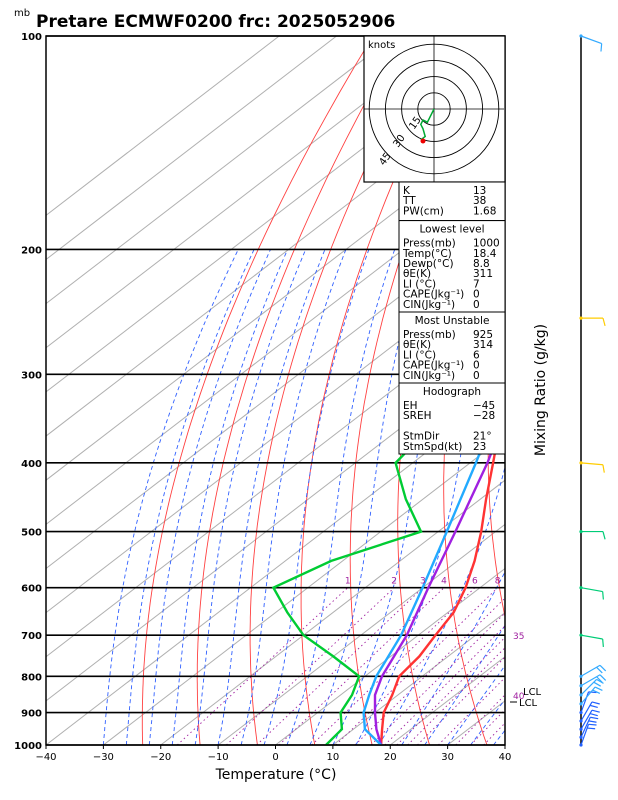 The height and width of the screenshot is (800, 618). I want to click on mixing-ratio-label: 2, so click(394, 582).